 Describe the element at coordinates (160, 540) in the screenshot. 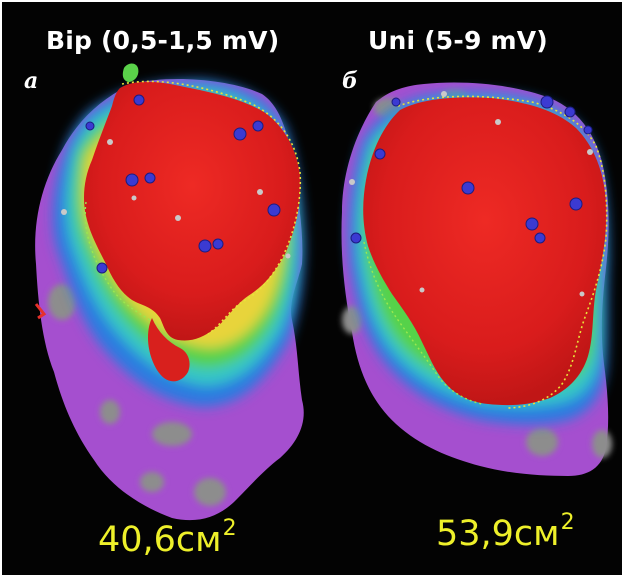

I see `panel-a-area-value: 40,6см` at that location.